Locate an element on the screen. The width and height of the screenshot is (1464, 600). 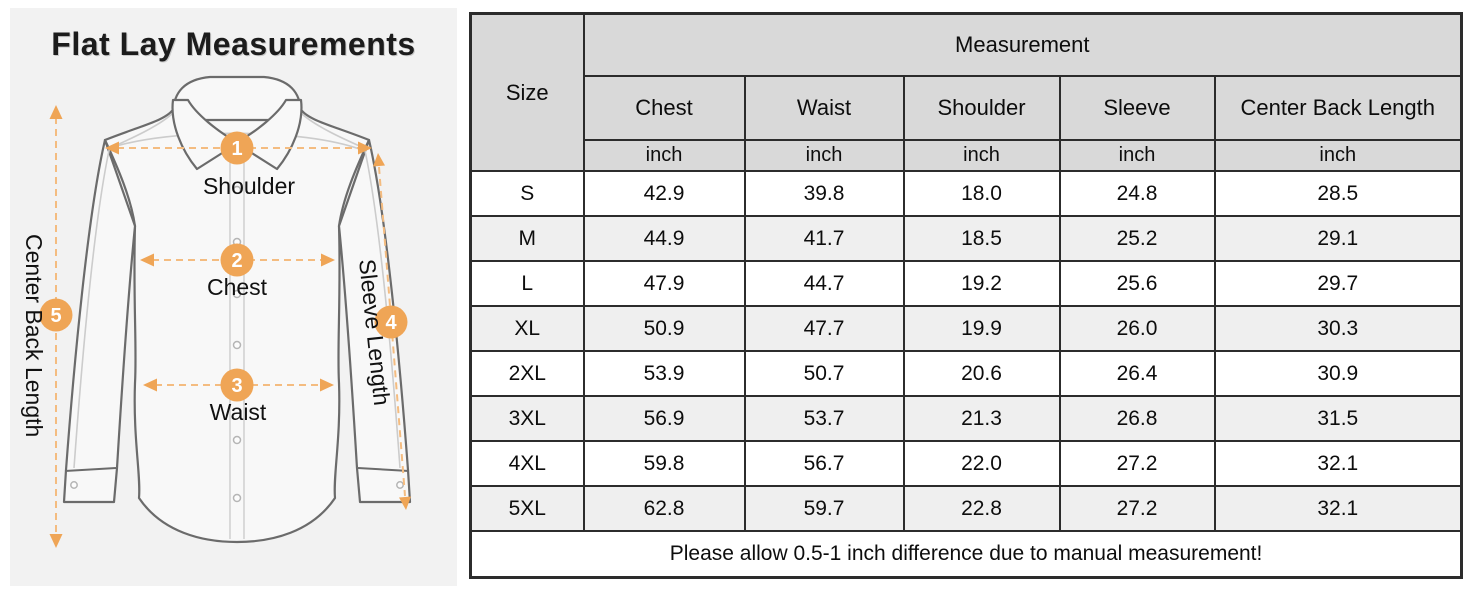
value-cell: 59.8 is located at coordinates (664, 463).